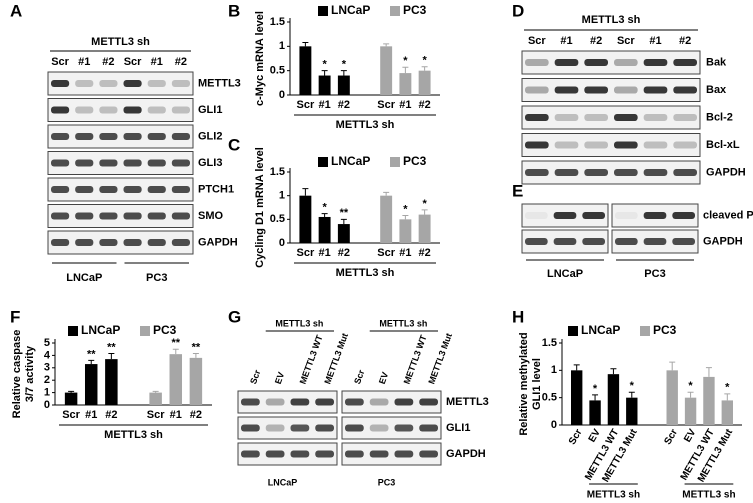  What do you see at coordinates (181, 62) in the screenshot?
I see `lane-label: #2` at bounding box center [181, 62].